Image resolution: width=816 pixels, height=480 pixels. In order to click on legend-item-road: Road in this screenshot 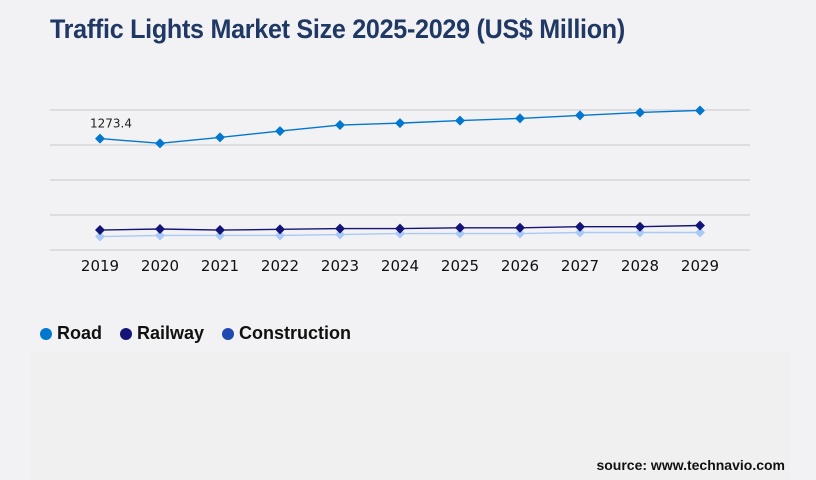, I will do `click(71, 333)`.